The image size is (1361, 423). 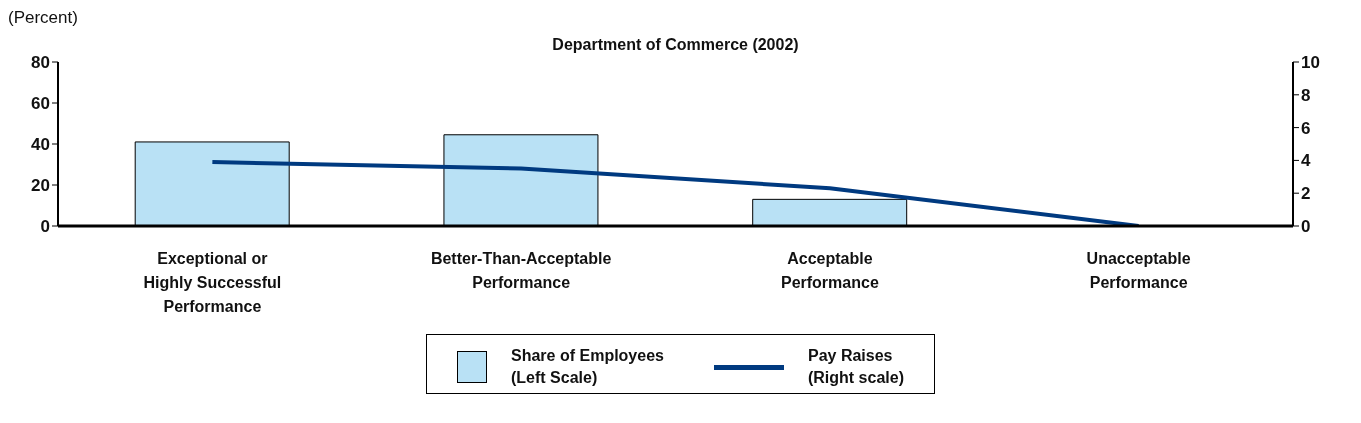 What do you see at coordinates (1306, 227) in the screenshot?
I see `y2-tick-label: 0` at bounding box center [1306, 227].